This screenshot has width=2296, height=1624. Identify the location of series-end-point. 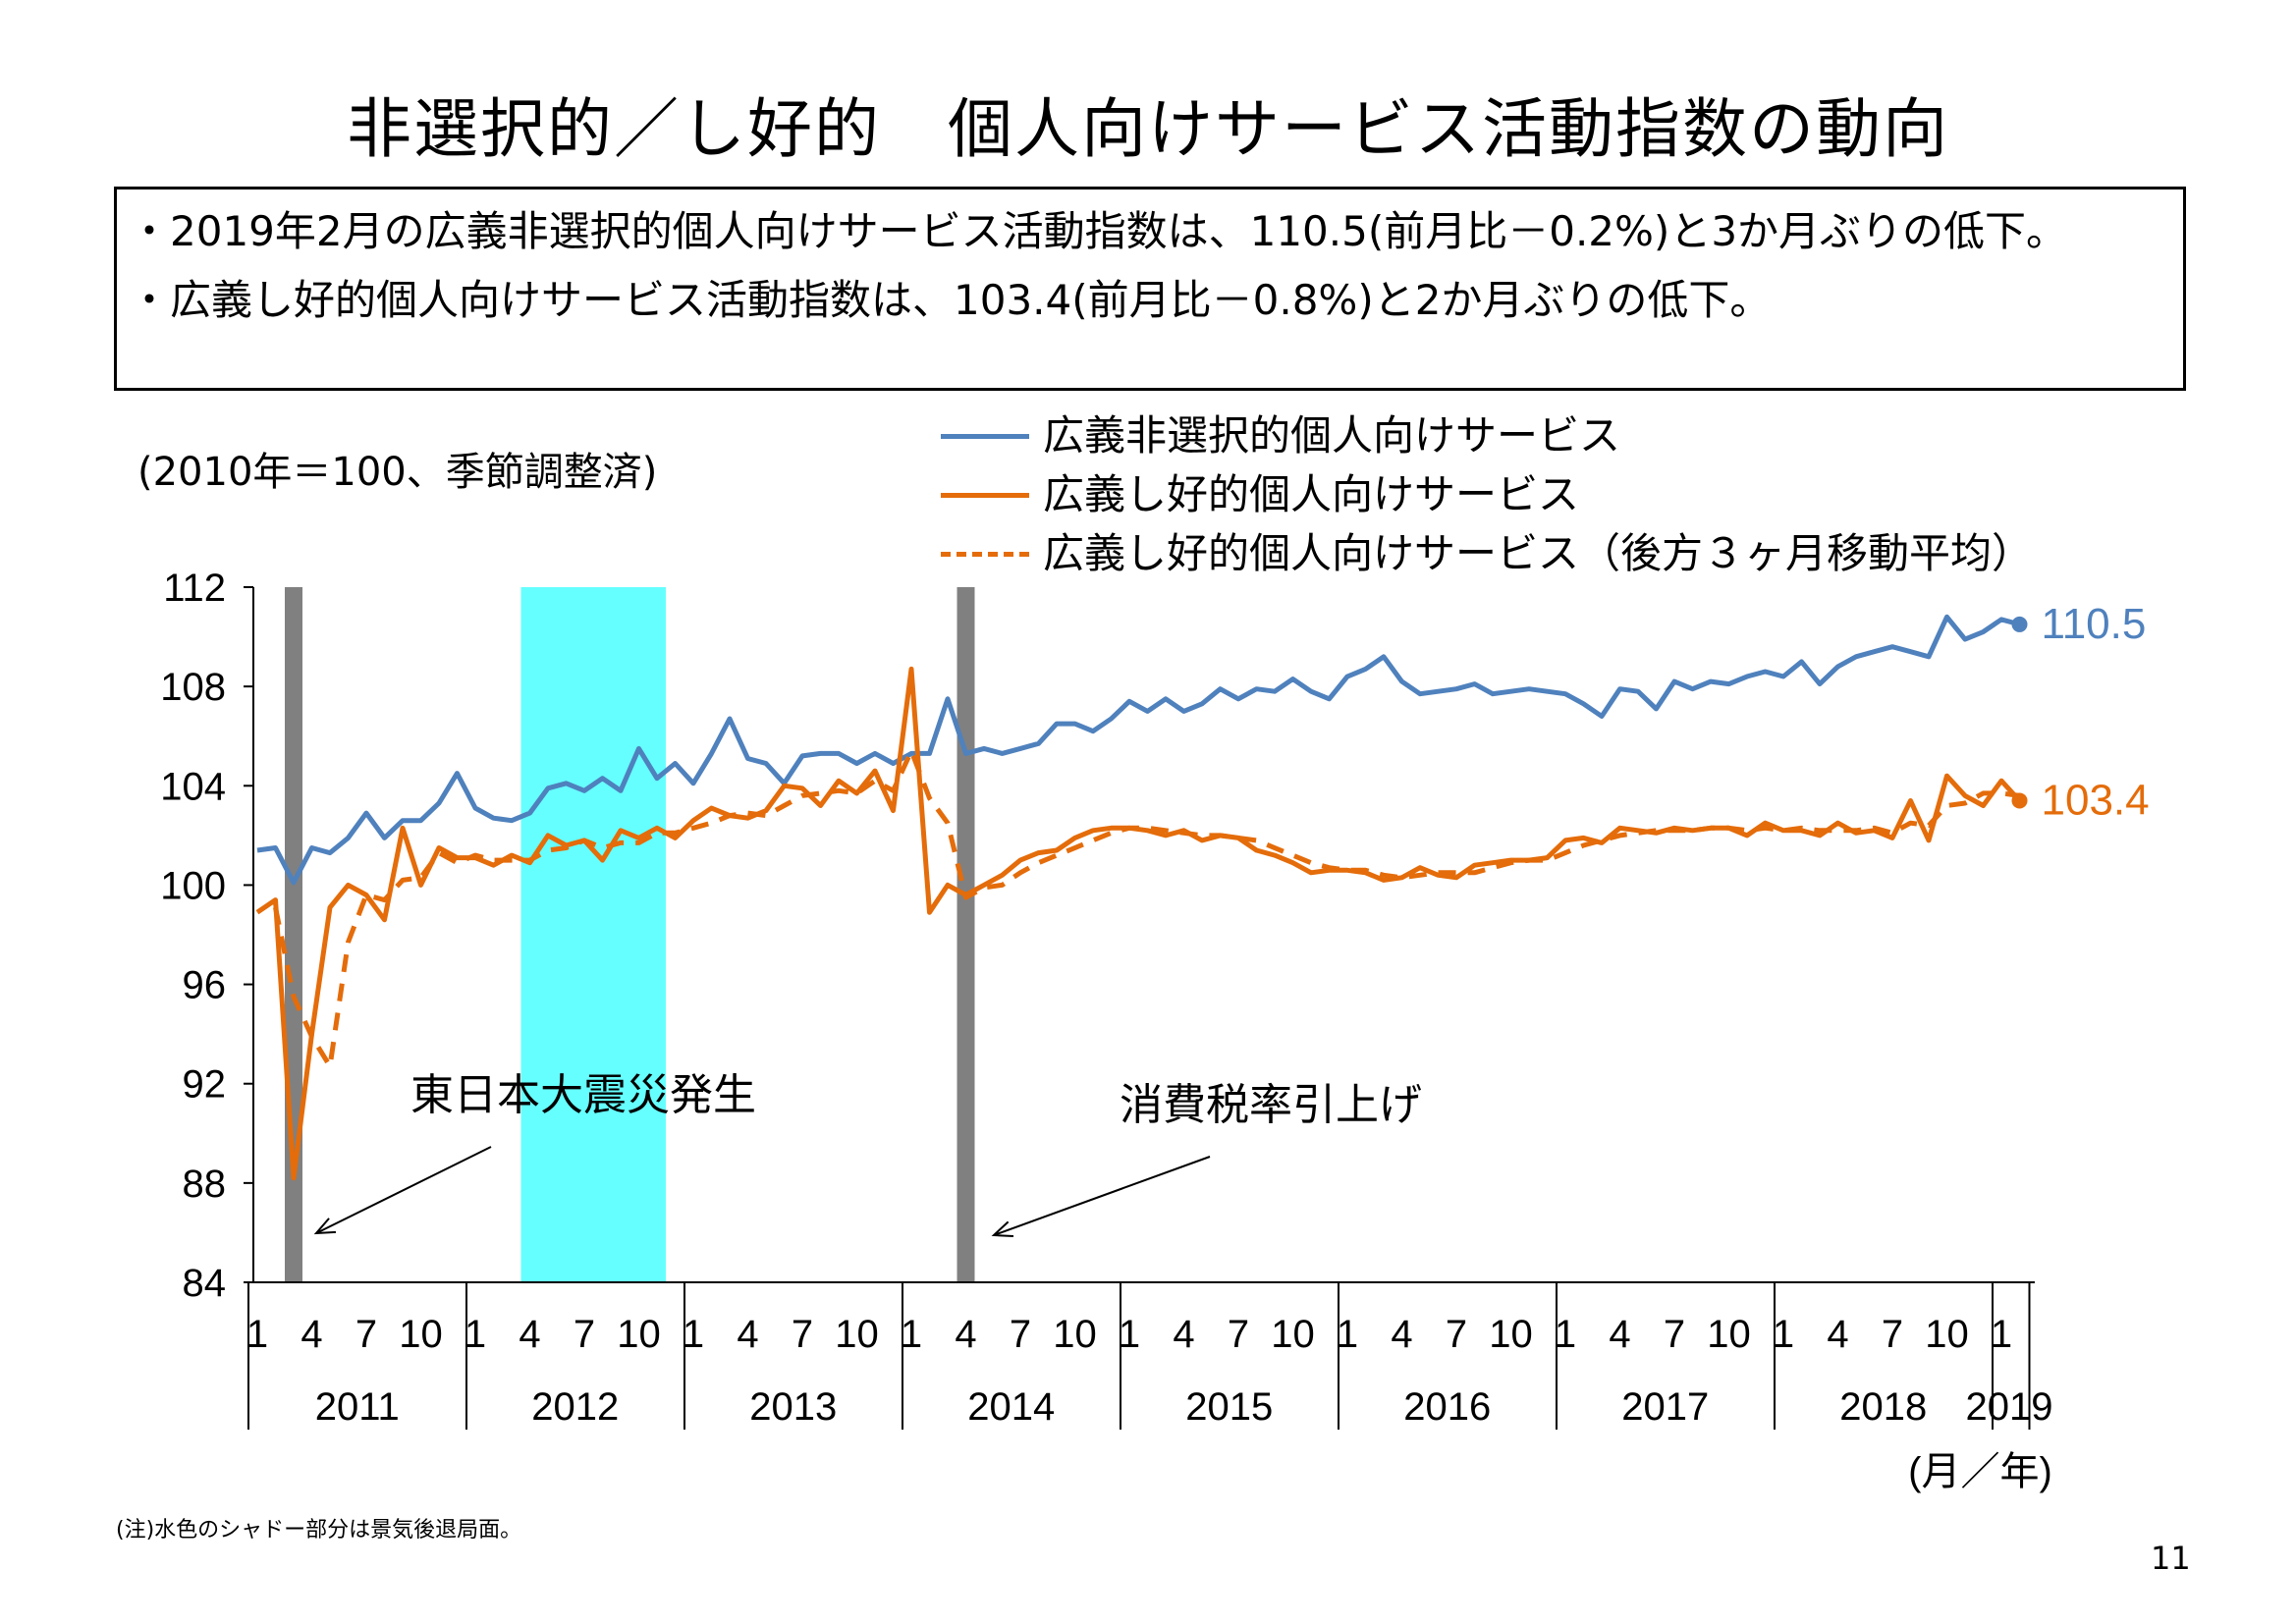
(2019, 624).